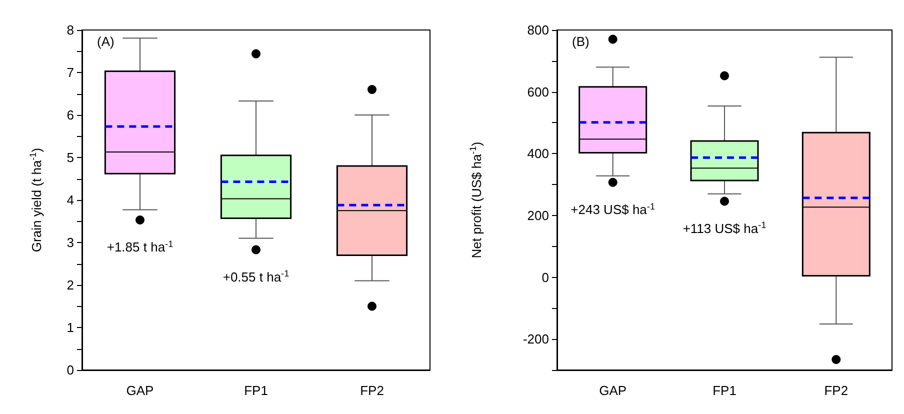 The width and height of the screenshot is (904, 414). Describe the element at coordinates (538, 30) in the screenshot. I see `y-tick-label: 800` at that location.